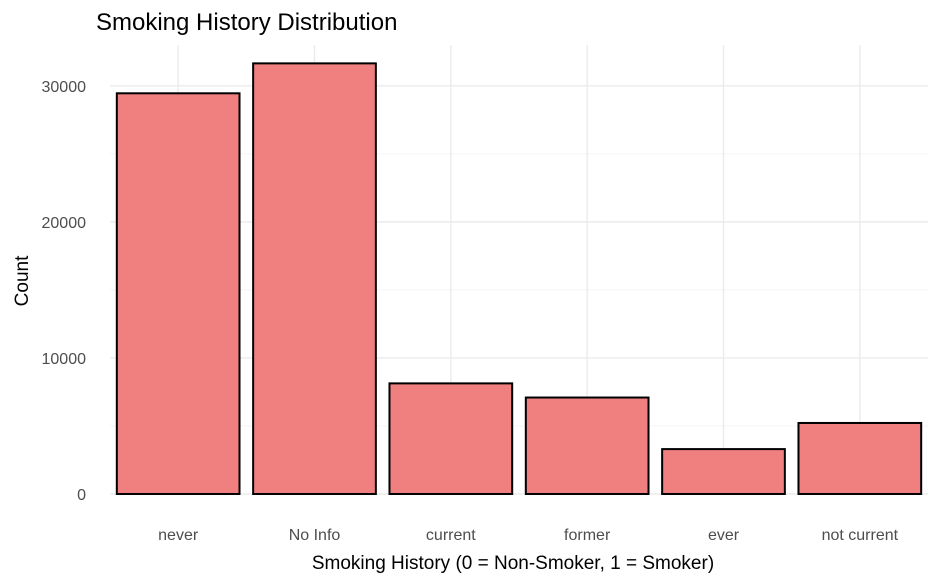  What do you see at coordinates (860, 535) in the screenshot?
I see `x-tick-label: not current` at bounding box center [860, 535].